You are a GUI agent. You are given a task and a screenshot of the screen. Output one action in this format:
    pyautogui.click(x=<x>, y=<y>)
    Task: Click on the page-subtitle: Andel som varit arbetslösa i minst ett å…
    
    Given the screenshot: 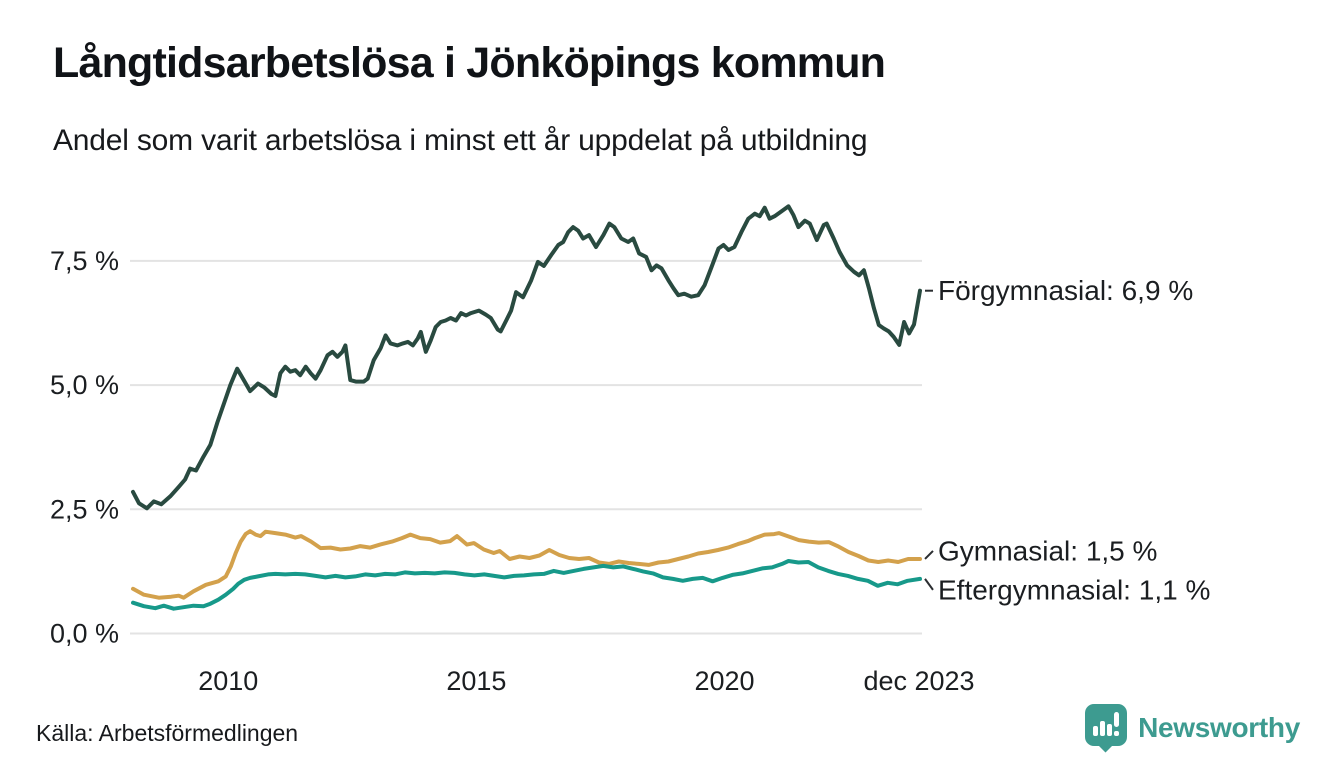 What is the action you would take?
    pyautogui.click(x=460, y=140)
    